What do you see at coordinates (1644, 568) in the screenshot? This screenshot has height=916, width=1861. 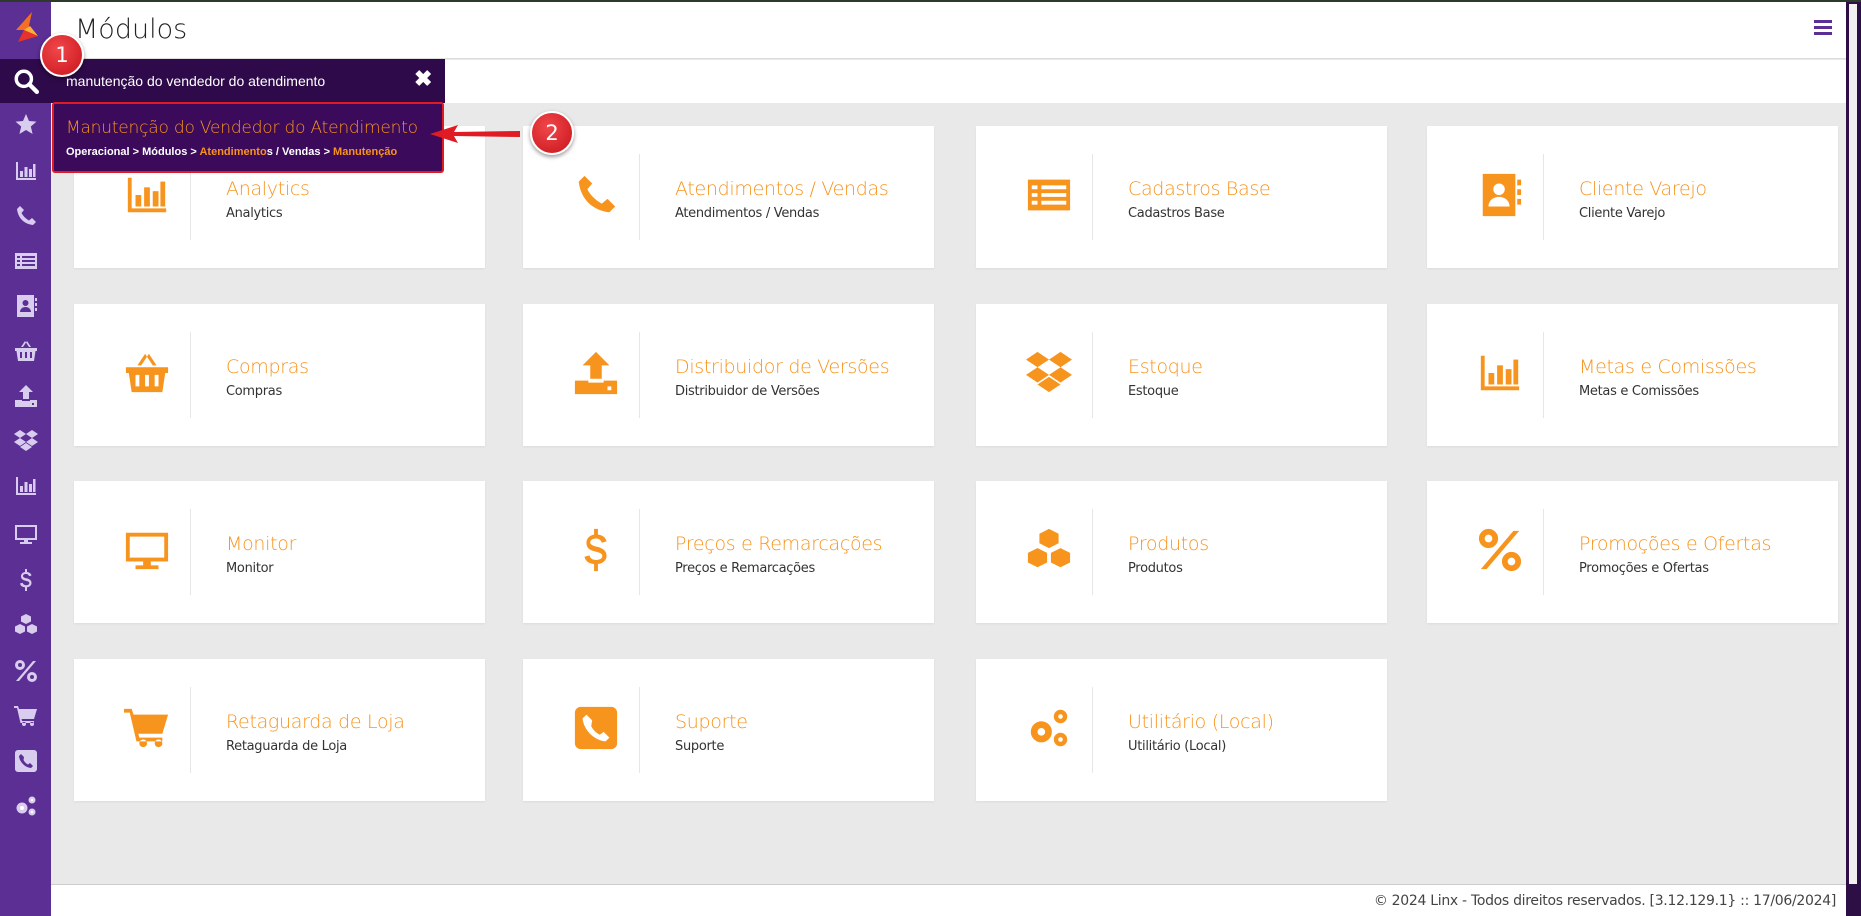 I see `module-subtitle: Promoções e Ofertas` at bounding box center [1644, 568].